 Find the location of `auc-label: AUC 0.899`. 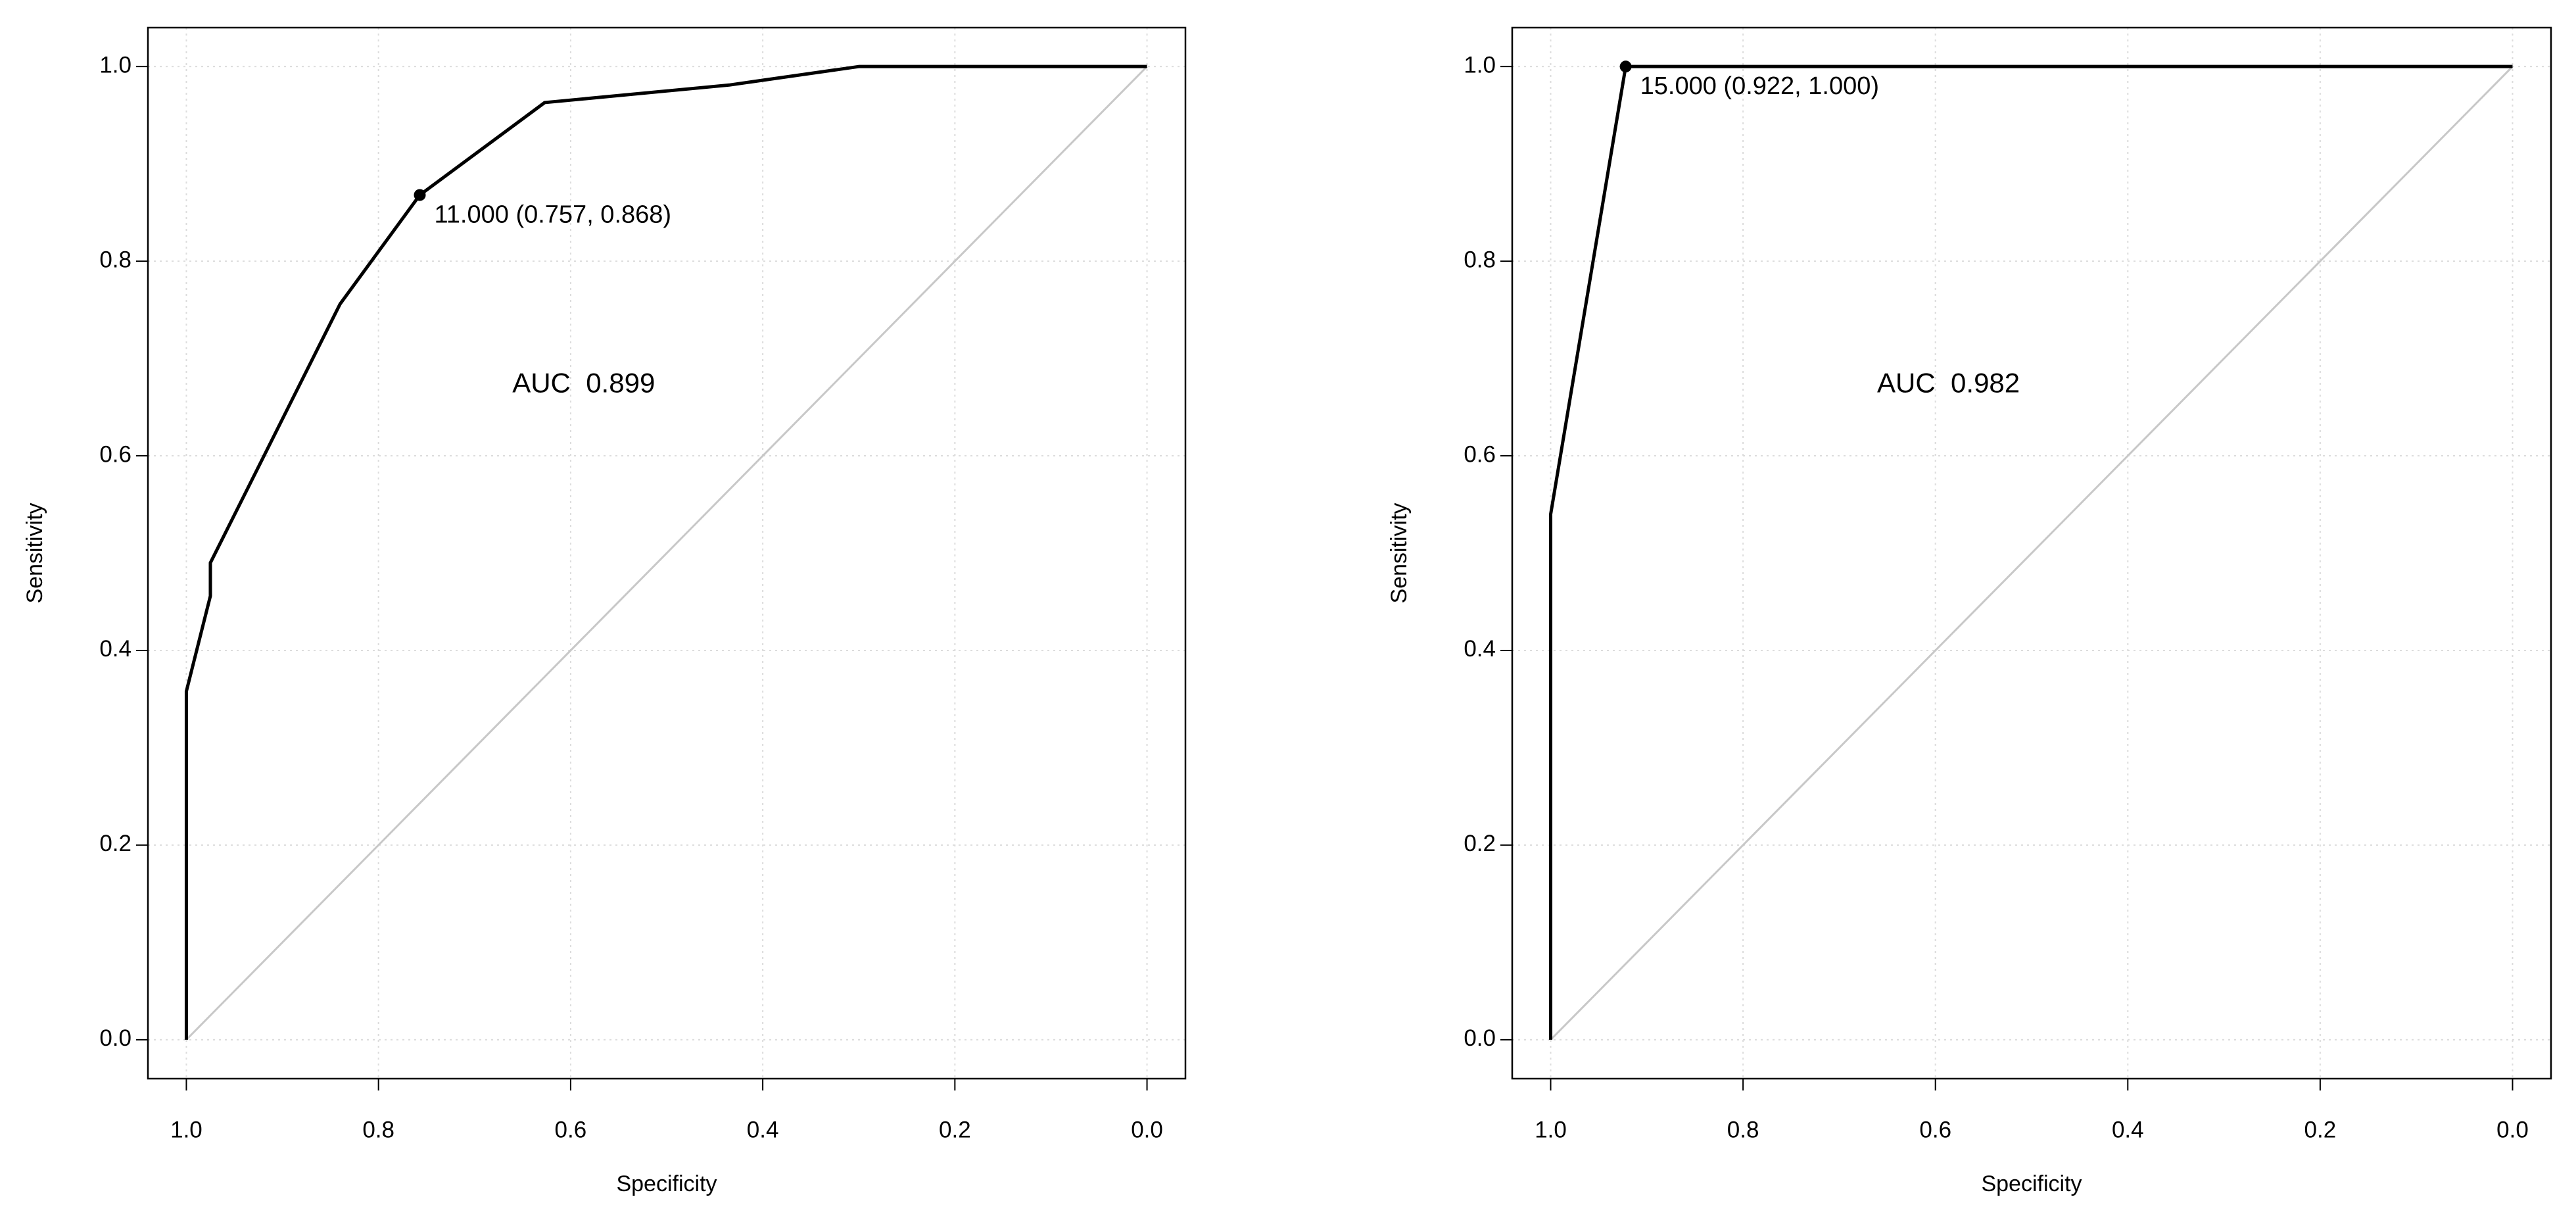

auc-label: AUC 0.899 is located at coordinates (584, 383).